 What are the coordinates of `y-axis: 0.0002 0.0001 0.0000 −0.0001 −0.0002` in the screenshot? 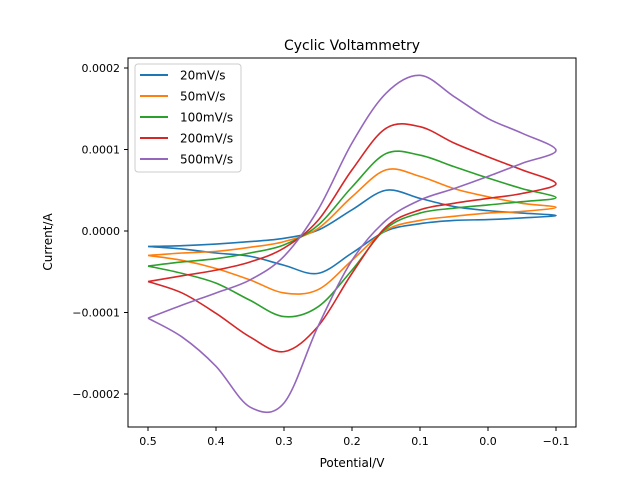 It's located at (100, 231).